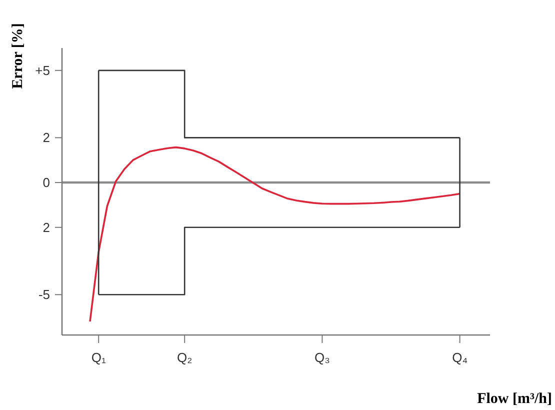  Describe the element at coordinates (98, 357) in the screenshot. I see `x-tick-label: Q₁` at that location.